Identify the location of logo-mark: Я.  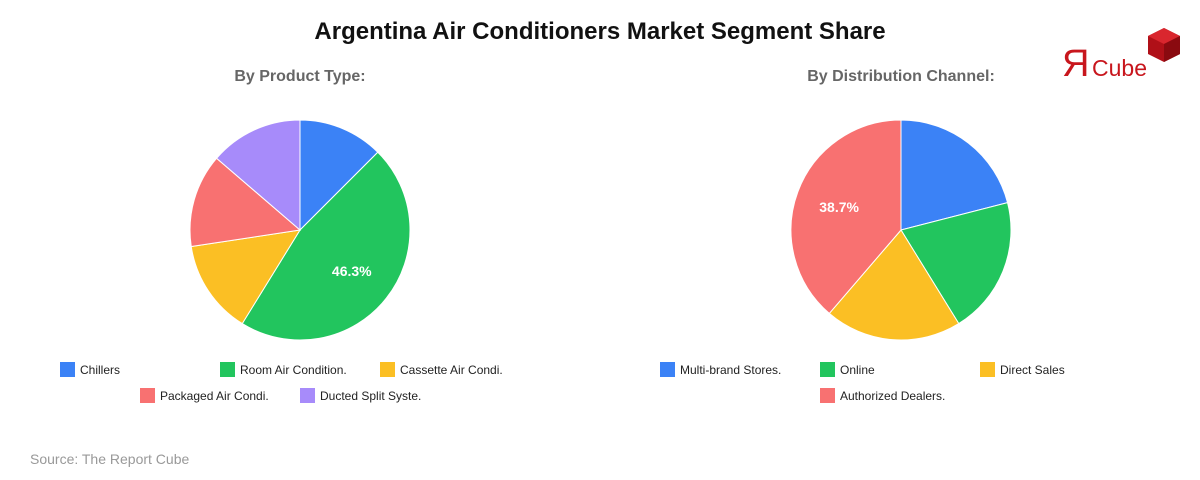
(1075, 63).